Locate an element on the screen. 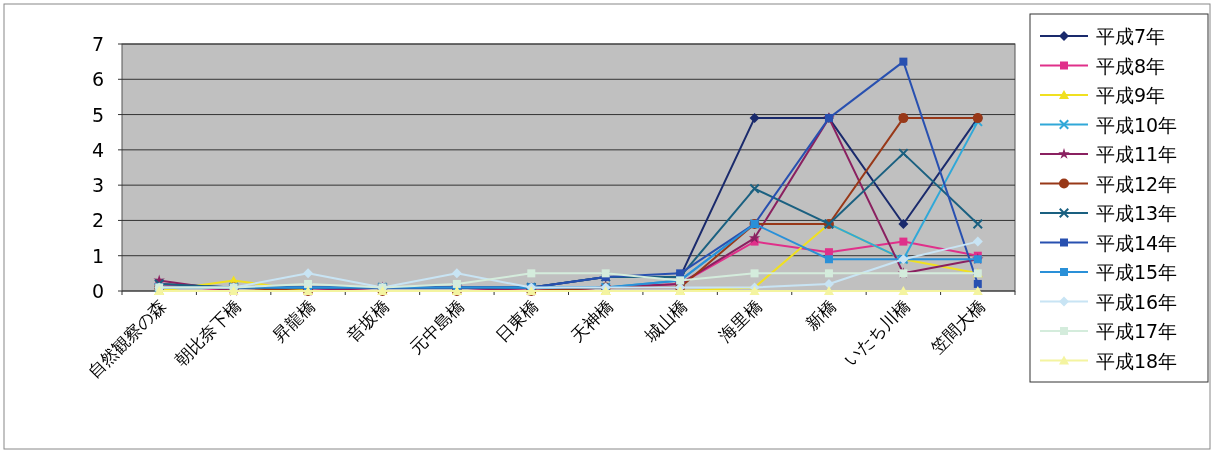  legend-label: 平成9年 is located at coordinates (1131, 95).